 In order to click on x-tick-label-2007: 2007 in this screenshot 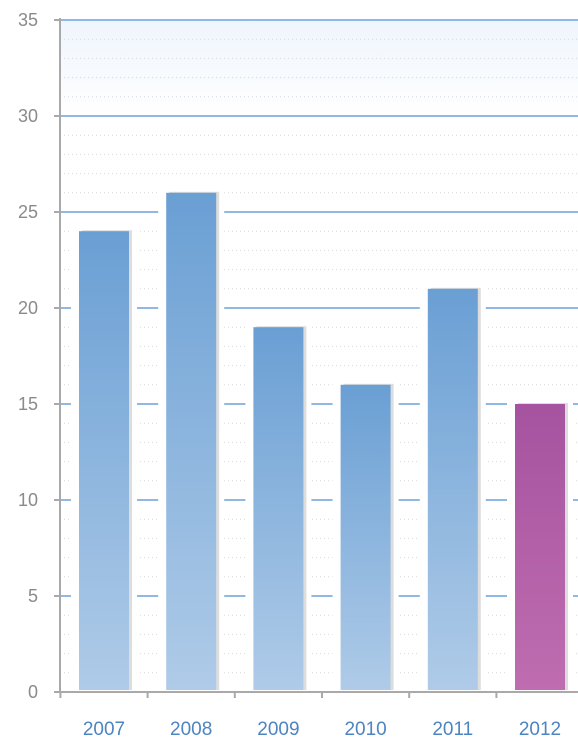, I will do `click(104, 729)`.